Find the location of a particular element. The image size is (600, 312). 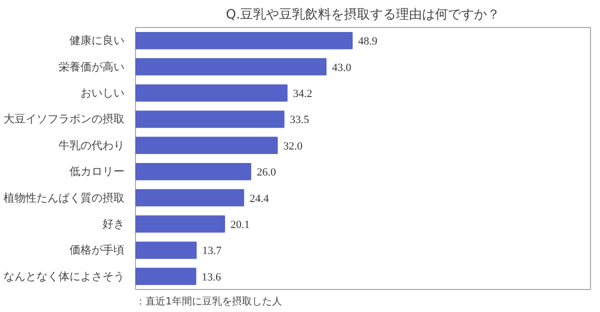

y-tick-label: 健康に良い is located at coordinates (97, 41).